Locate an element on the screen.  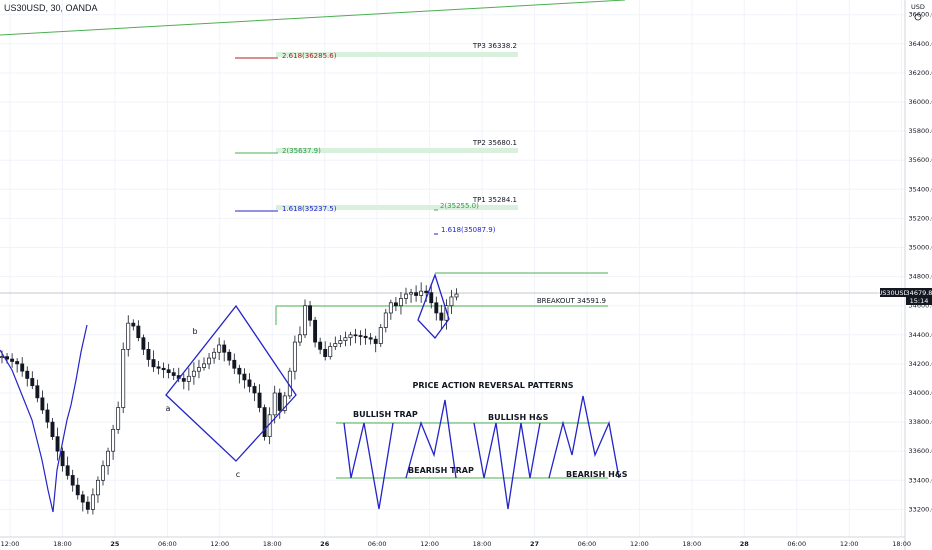
y-tick-label: 34800.0 is located at coordinates (920, 277).